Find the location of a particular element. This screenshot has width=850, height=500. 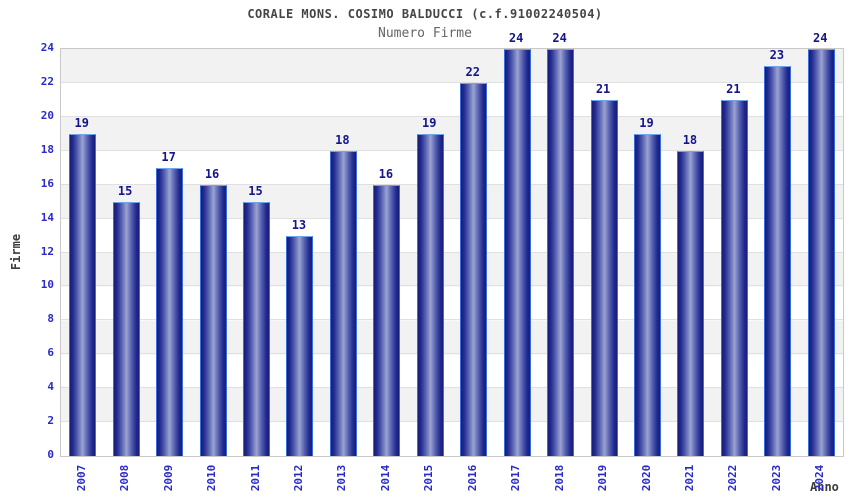

x-tick-label: 2018 is located at coordinates (559, 478).